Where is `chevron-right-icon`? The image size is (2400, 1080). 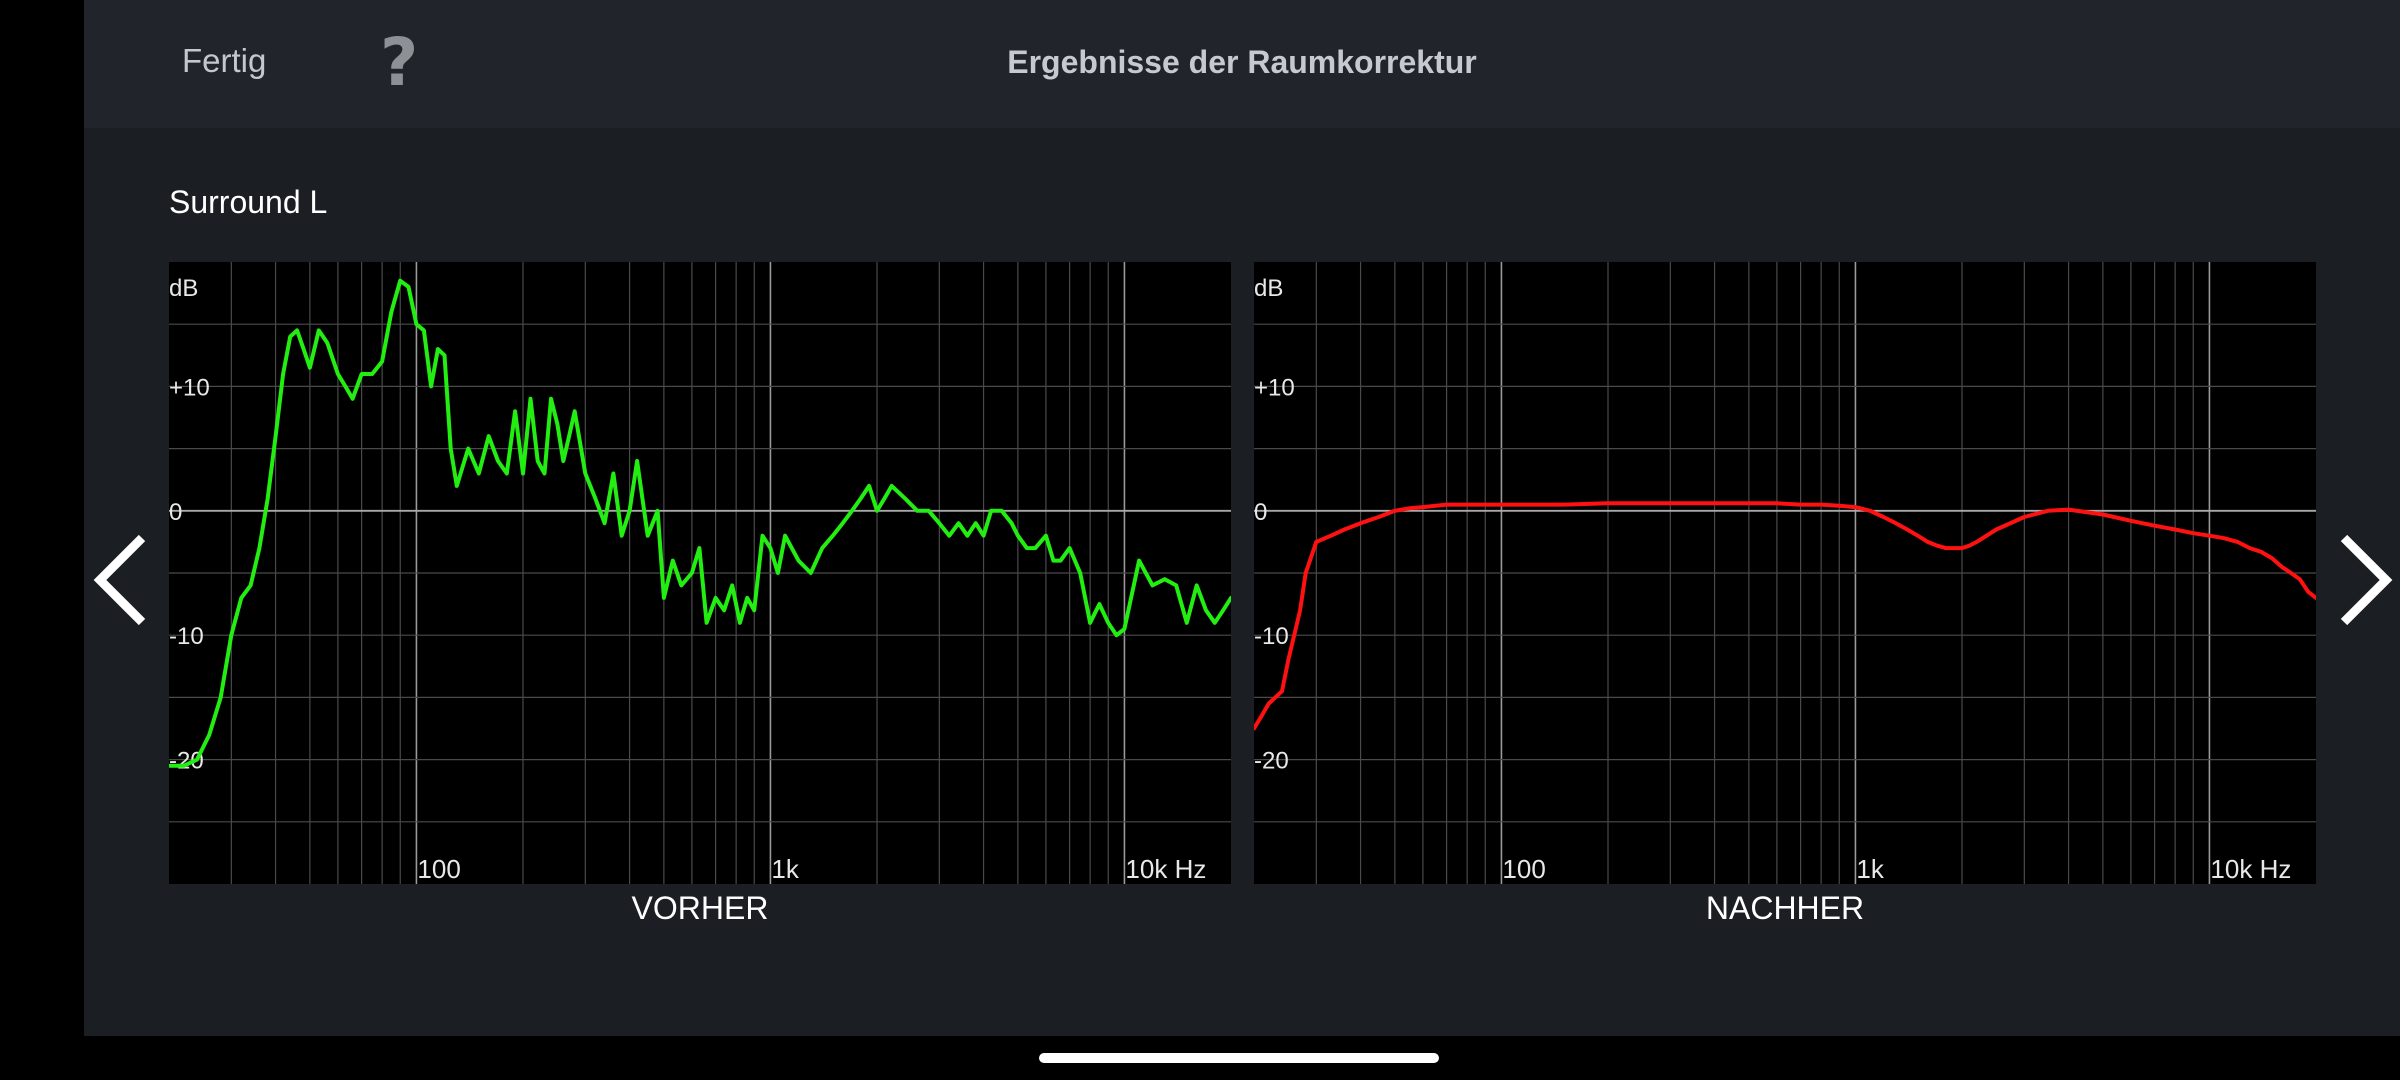
chevron-right-icon is located at coordinates (2366, 580).